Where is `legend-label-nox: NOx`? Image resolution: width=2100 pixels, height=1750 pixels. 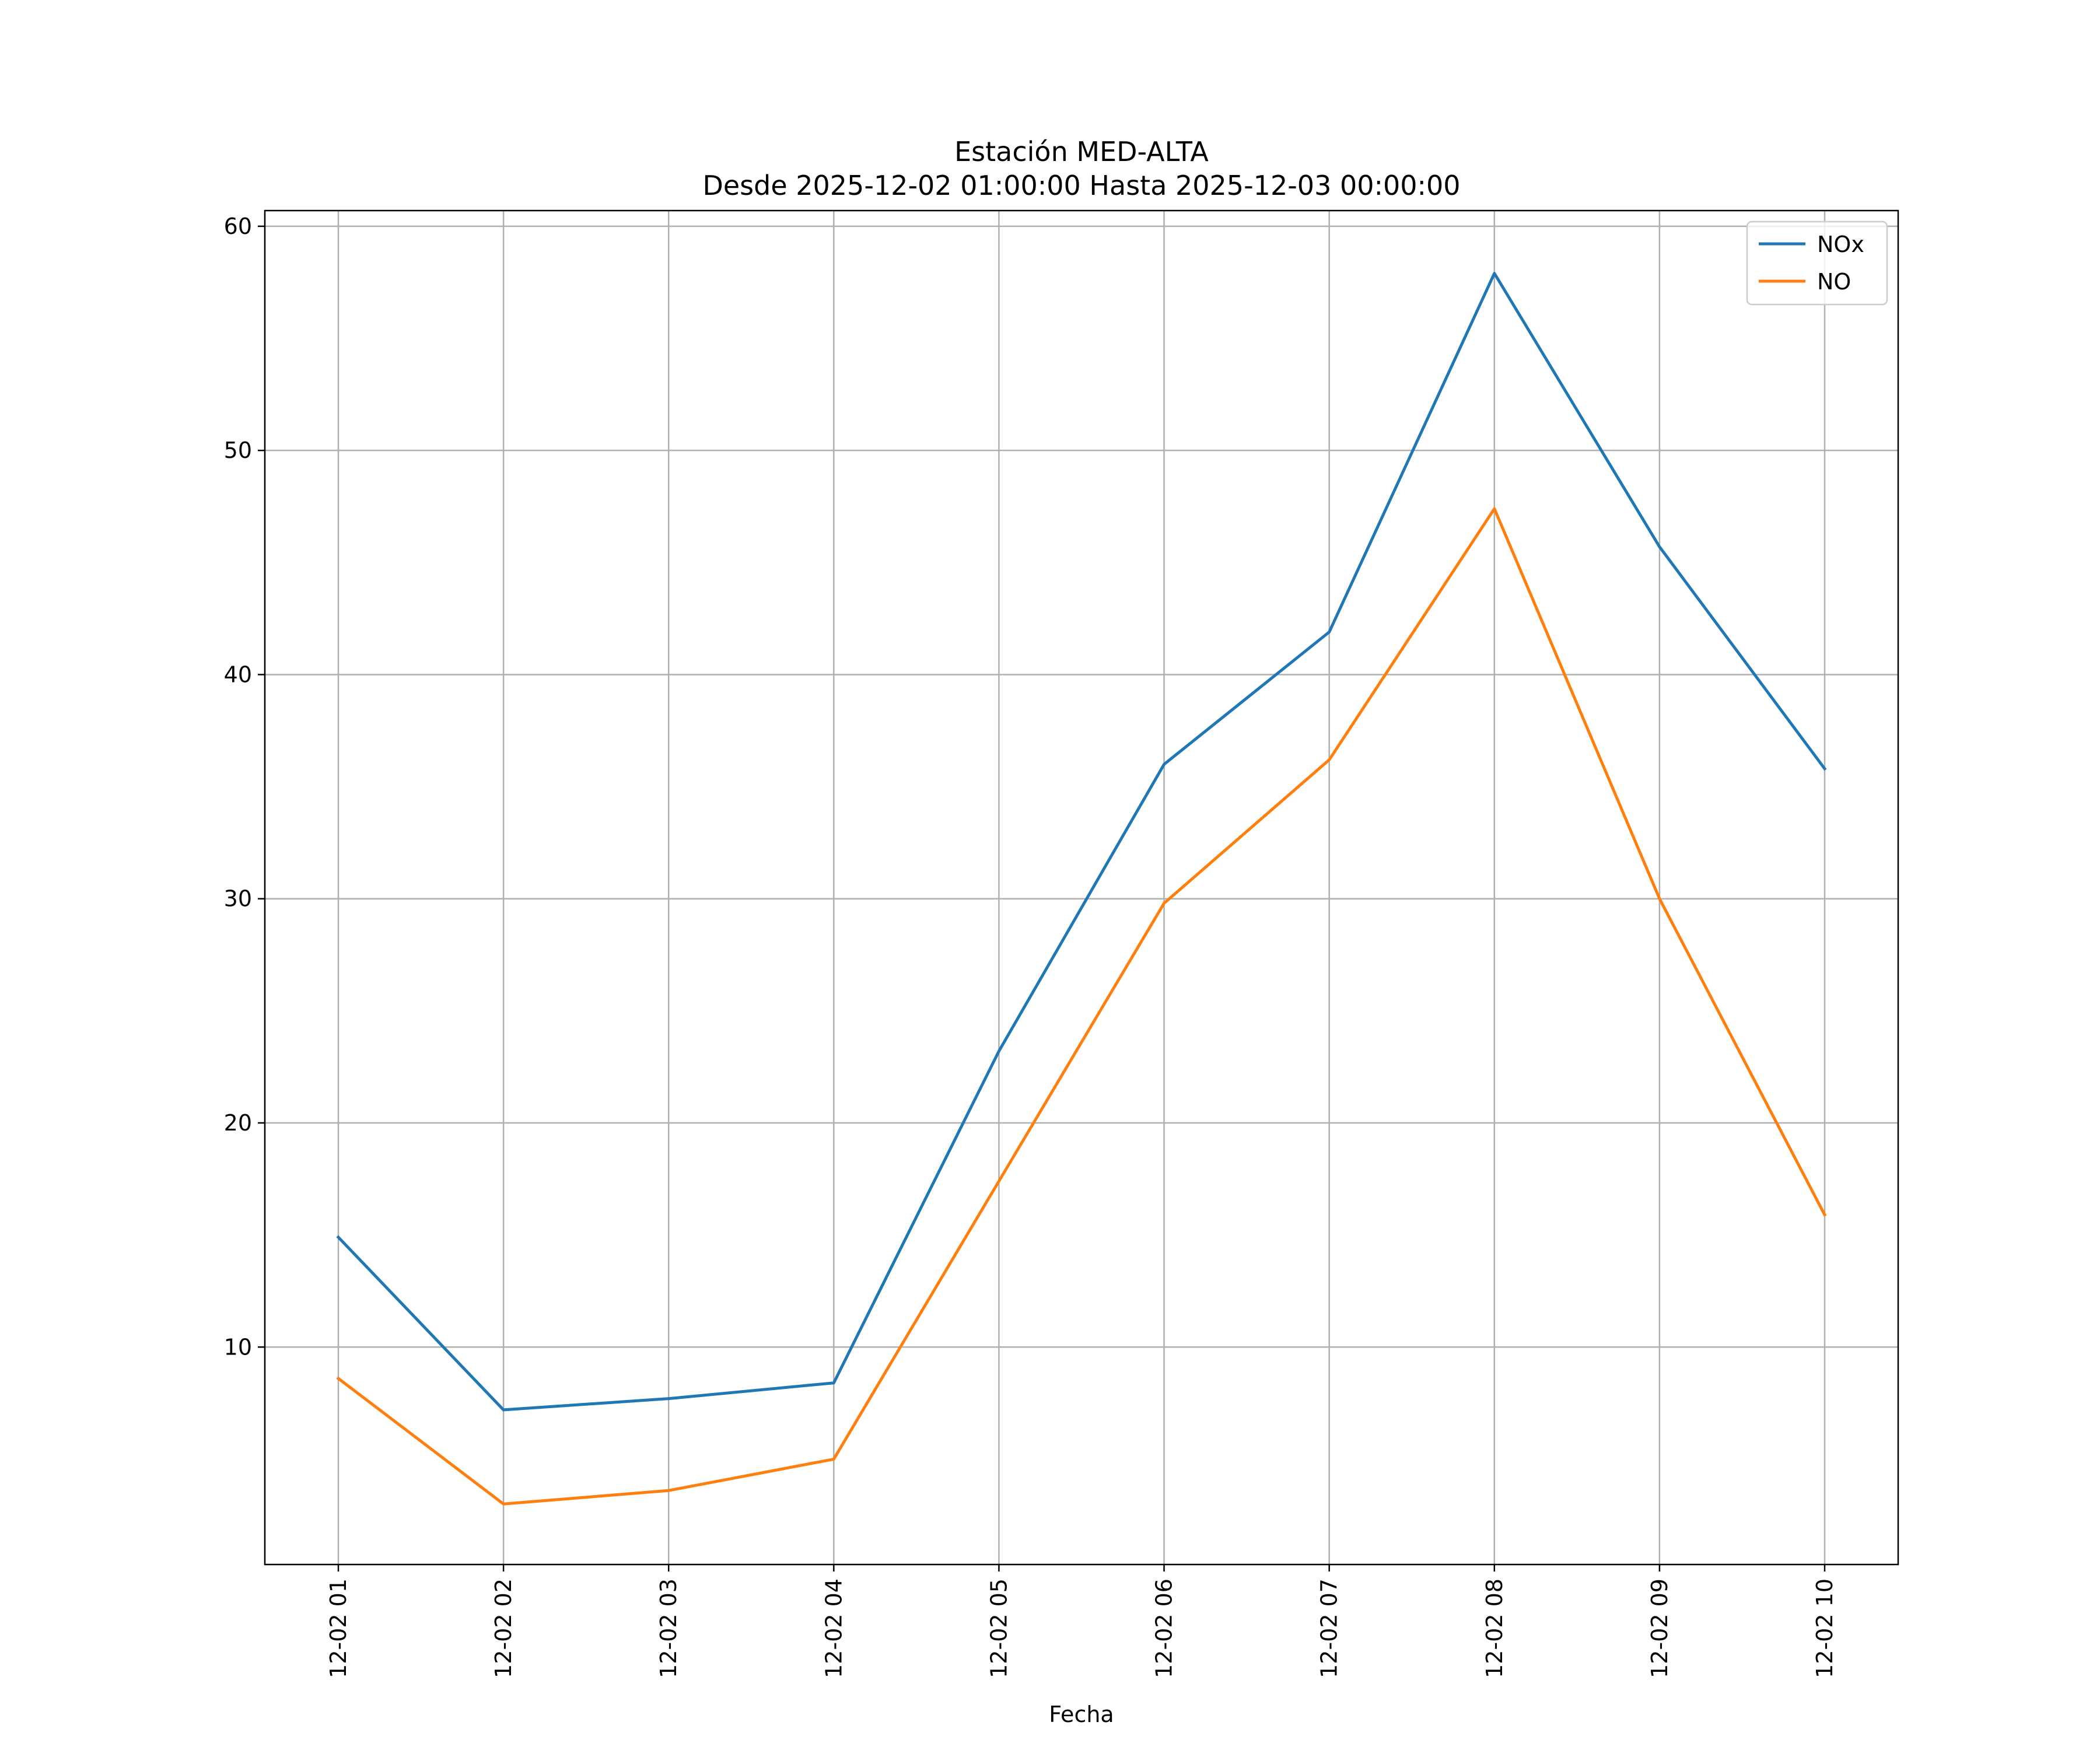 legend-label-nox: NOx is located at coordinates (1840, 244).